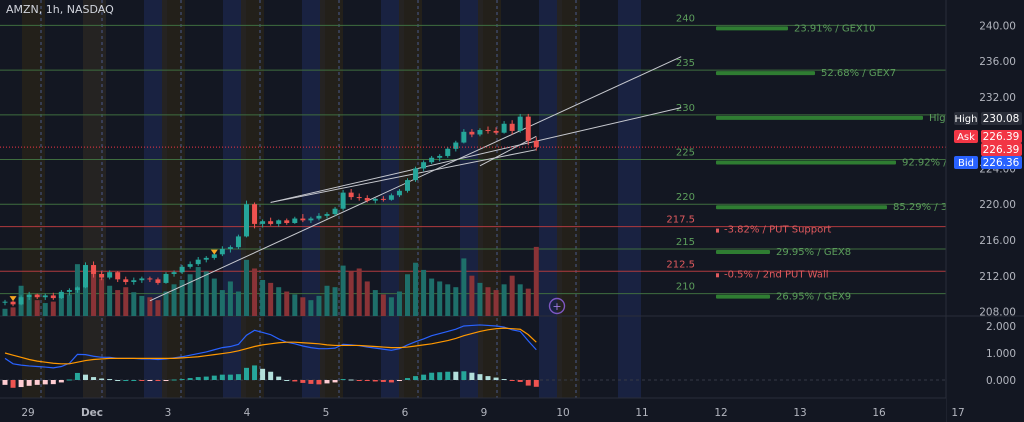  Describe the element at coordinates (27, 413) in the screenshot. I see `time-tick: 29` at that location.